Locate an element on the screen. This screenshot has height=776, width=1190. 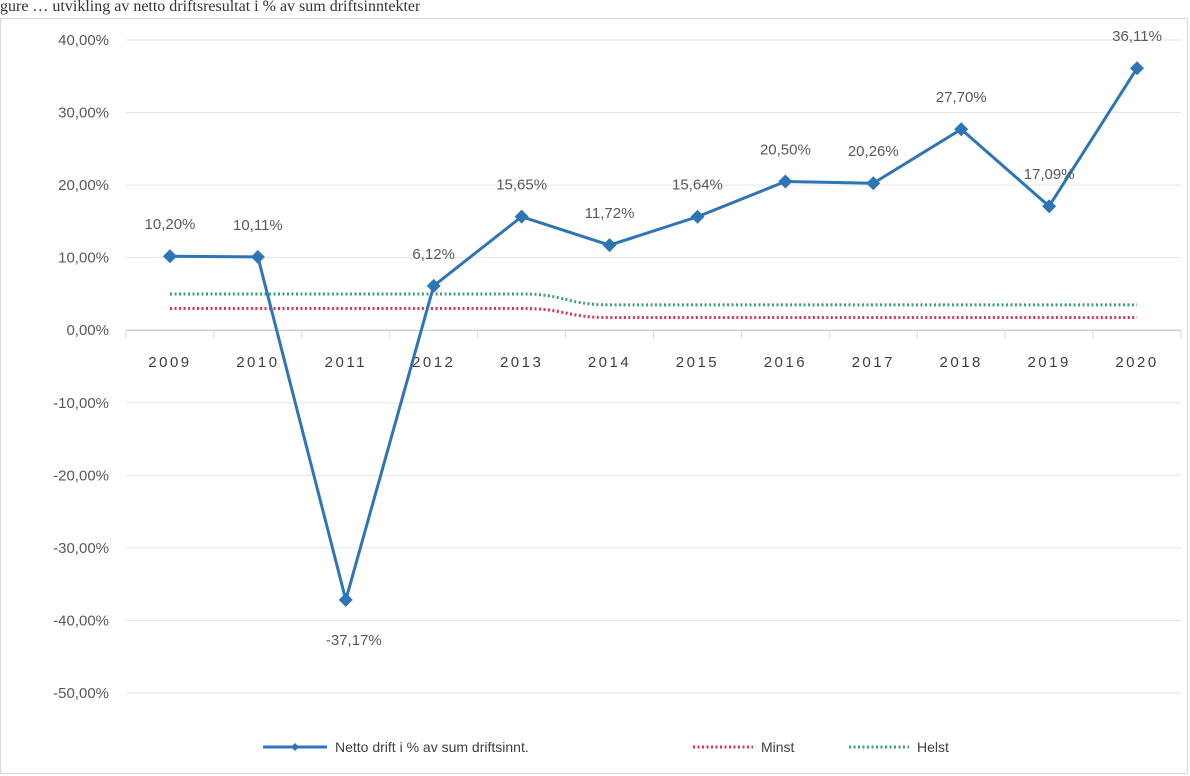
y-tick-label: -40,00% is located at coordinates (81, 620).